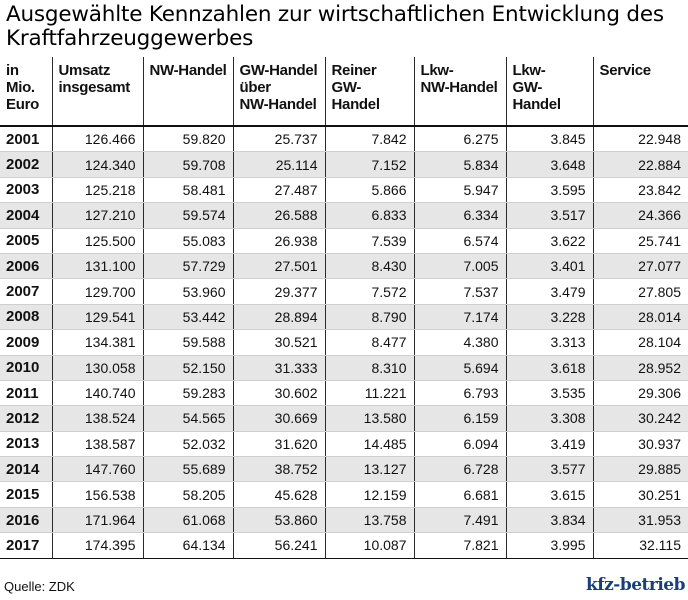  Describe the element at coordinates (640, 164) in the screenshot. I see `value-cell: 22.884` at that location.